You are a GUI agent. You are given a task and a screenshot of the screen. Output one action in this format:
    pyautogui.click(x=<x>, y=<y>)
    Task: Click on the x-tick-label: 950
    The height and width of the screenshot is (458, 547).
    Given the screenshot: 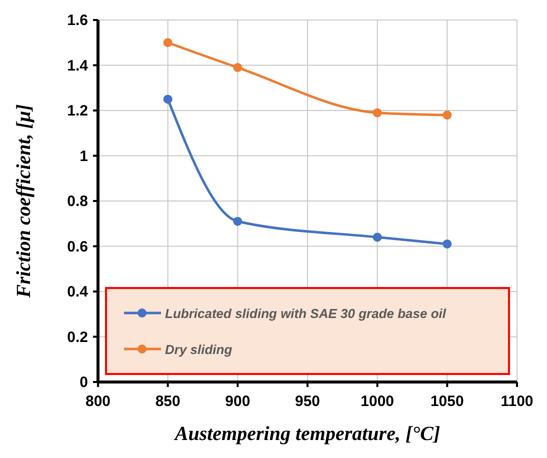 What is the action you would take?
    pyautogui.click(x=307, y=401)
    